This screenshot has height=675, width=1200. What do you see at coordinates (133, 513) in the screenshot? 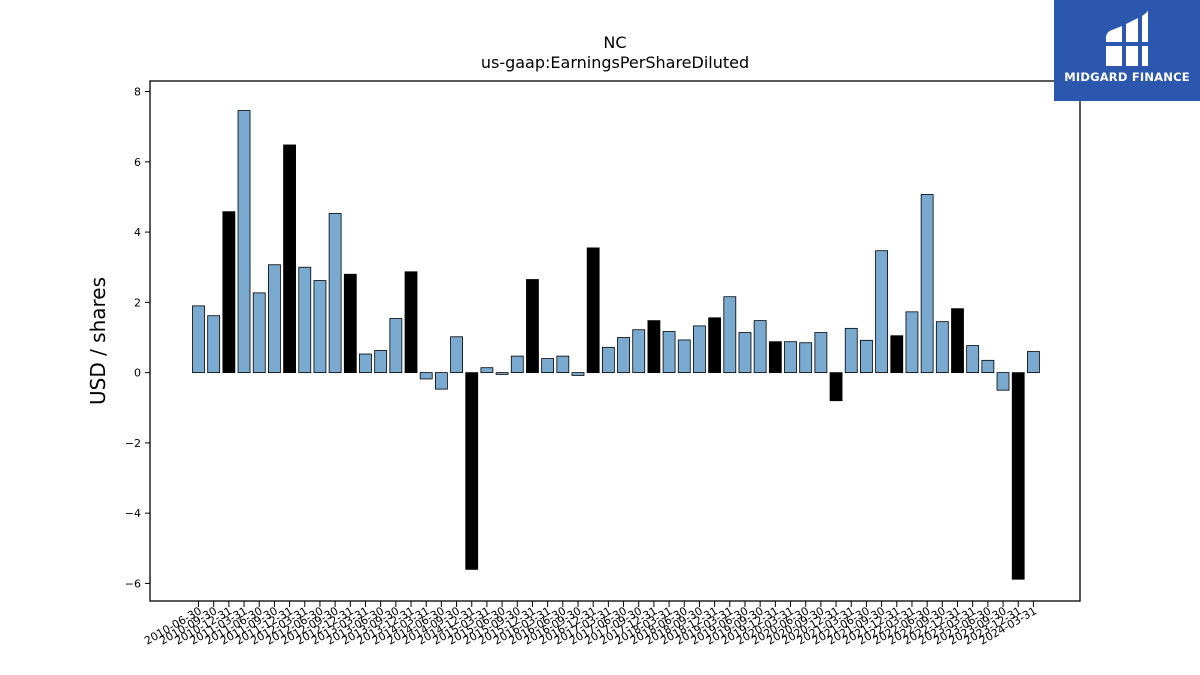
I see `y-tick-label: −4` at bounding box center [133, 513].